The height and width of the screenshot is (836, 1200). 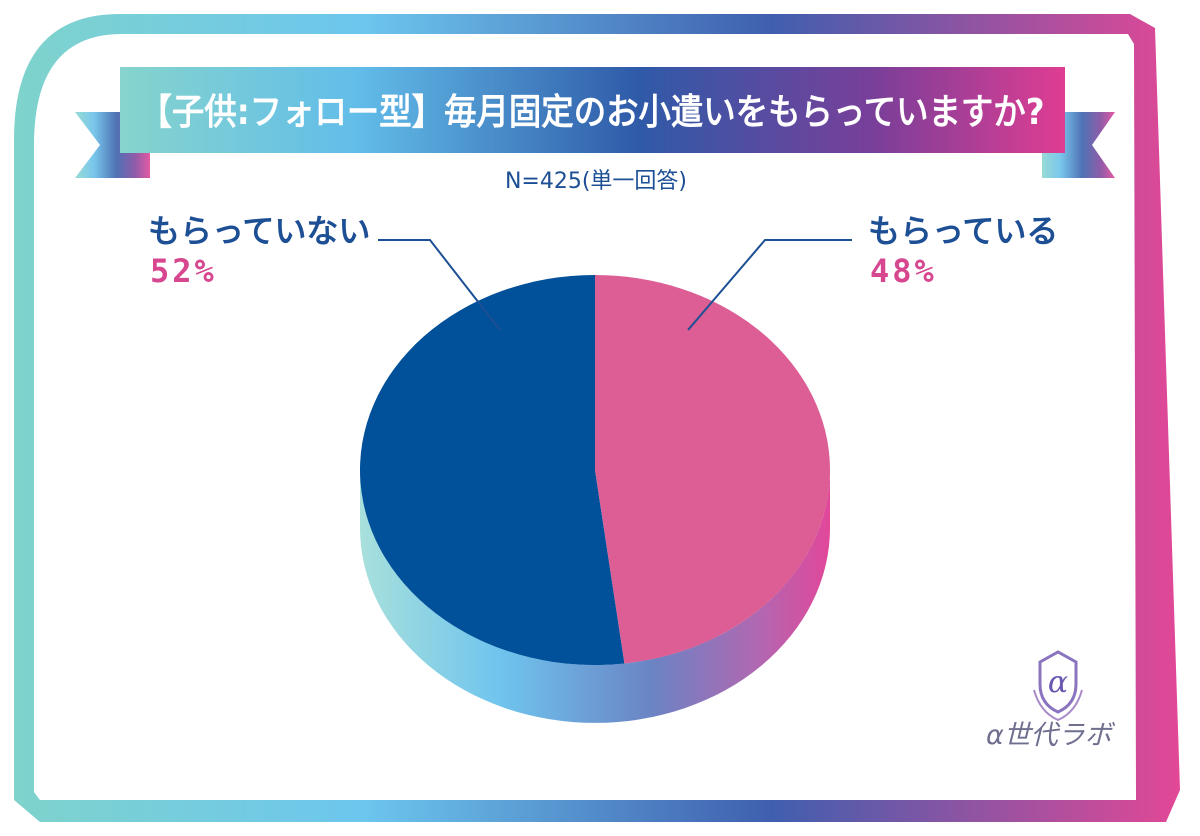 I want to click on title-banner: 【子供:フォロー型】毎月固定のお小遣いをもらっていますか?, so click(x=595, y=122).